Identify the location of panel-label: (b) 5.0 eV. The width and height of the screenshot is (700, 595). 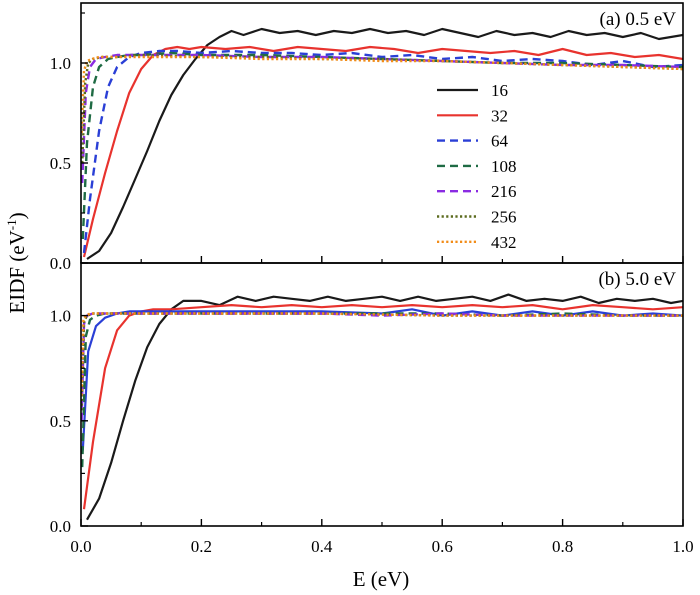
(637, 279).